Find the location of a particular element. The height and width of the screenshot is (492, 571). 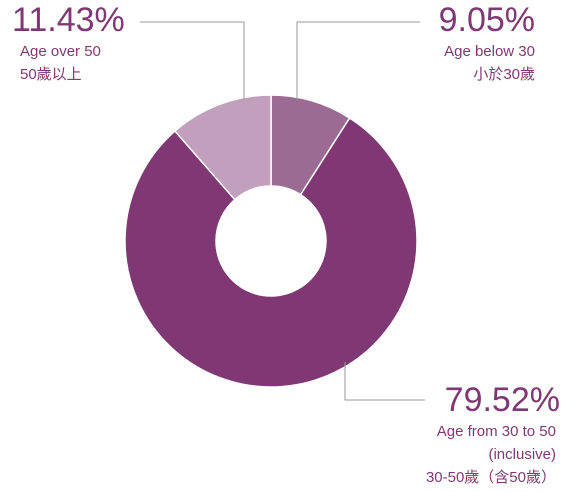

category-label: 30-50歲（含50歲） is located at coordinates (491, 477).